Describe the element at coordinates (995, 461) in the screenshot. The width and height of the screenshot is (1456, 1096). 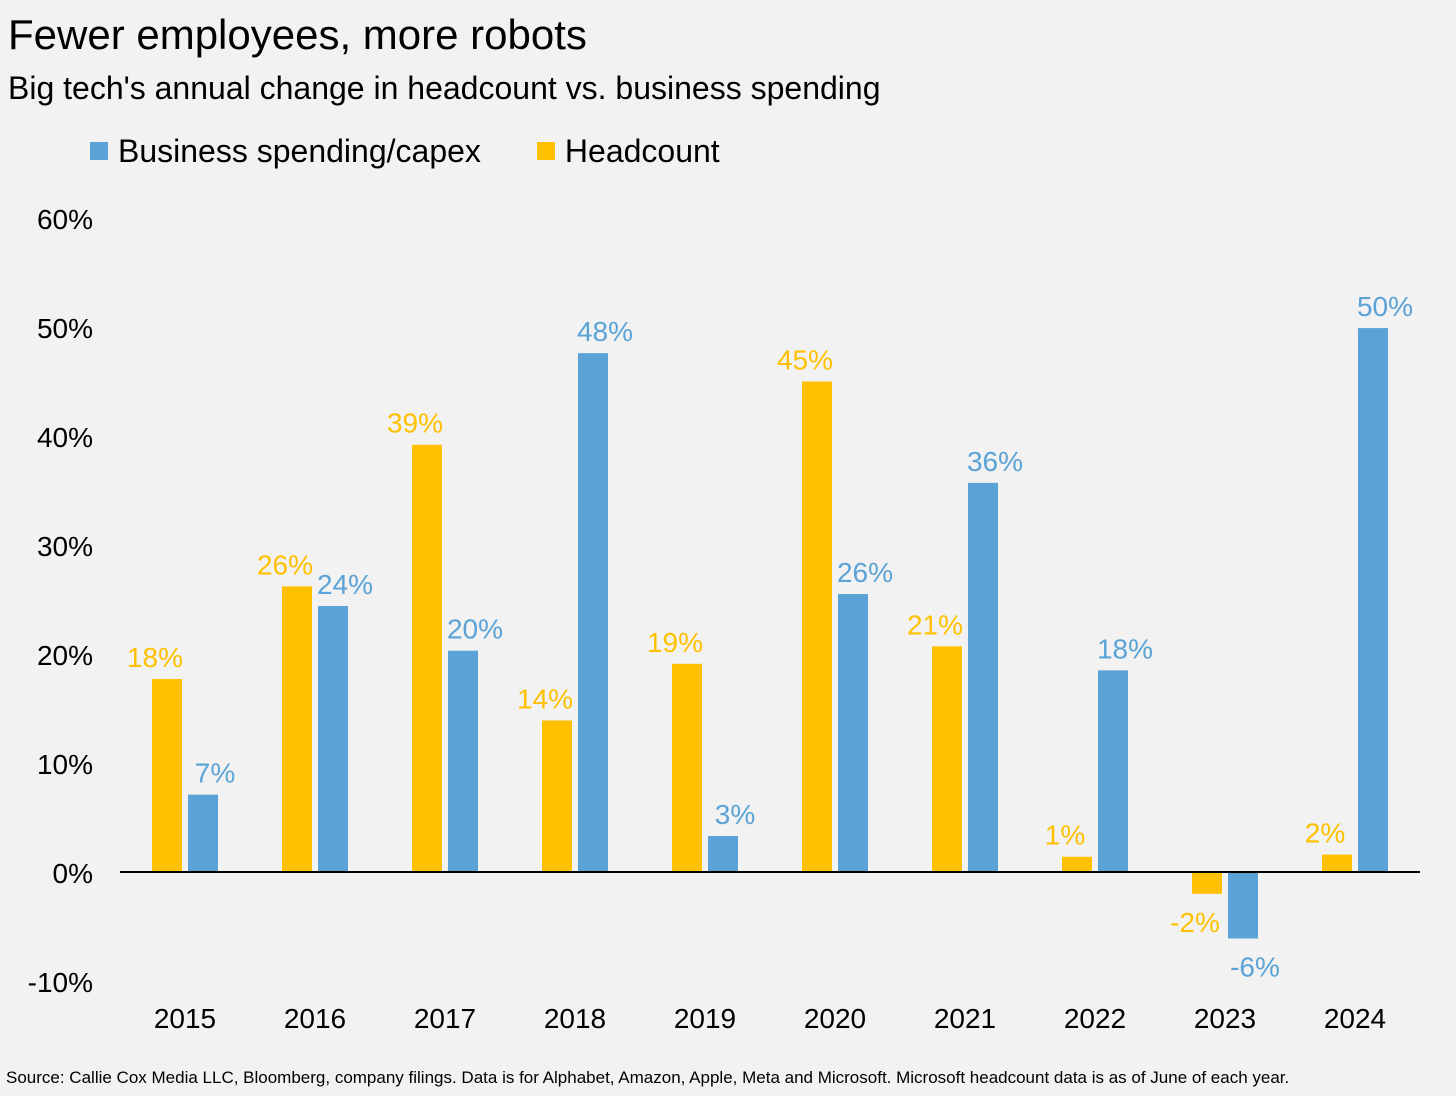
I see `data-label-capex: 36%` at that location.